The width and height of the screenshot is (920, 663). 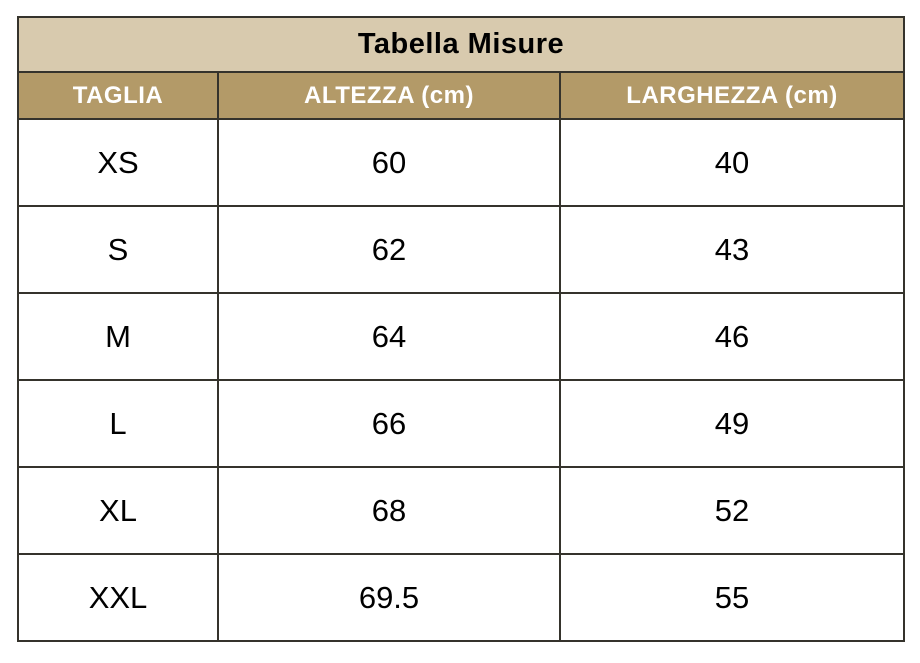 I want to click on size-cell: L, so click(x=118, y=423).